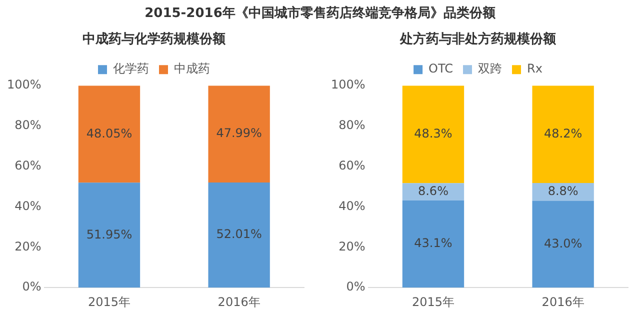 This screenshot has width=640, height=328. I want to click on data-label: 48.3%, so click(433, 133).